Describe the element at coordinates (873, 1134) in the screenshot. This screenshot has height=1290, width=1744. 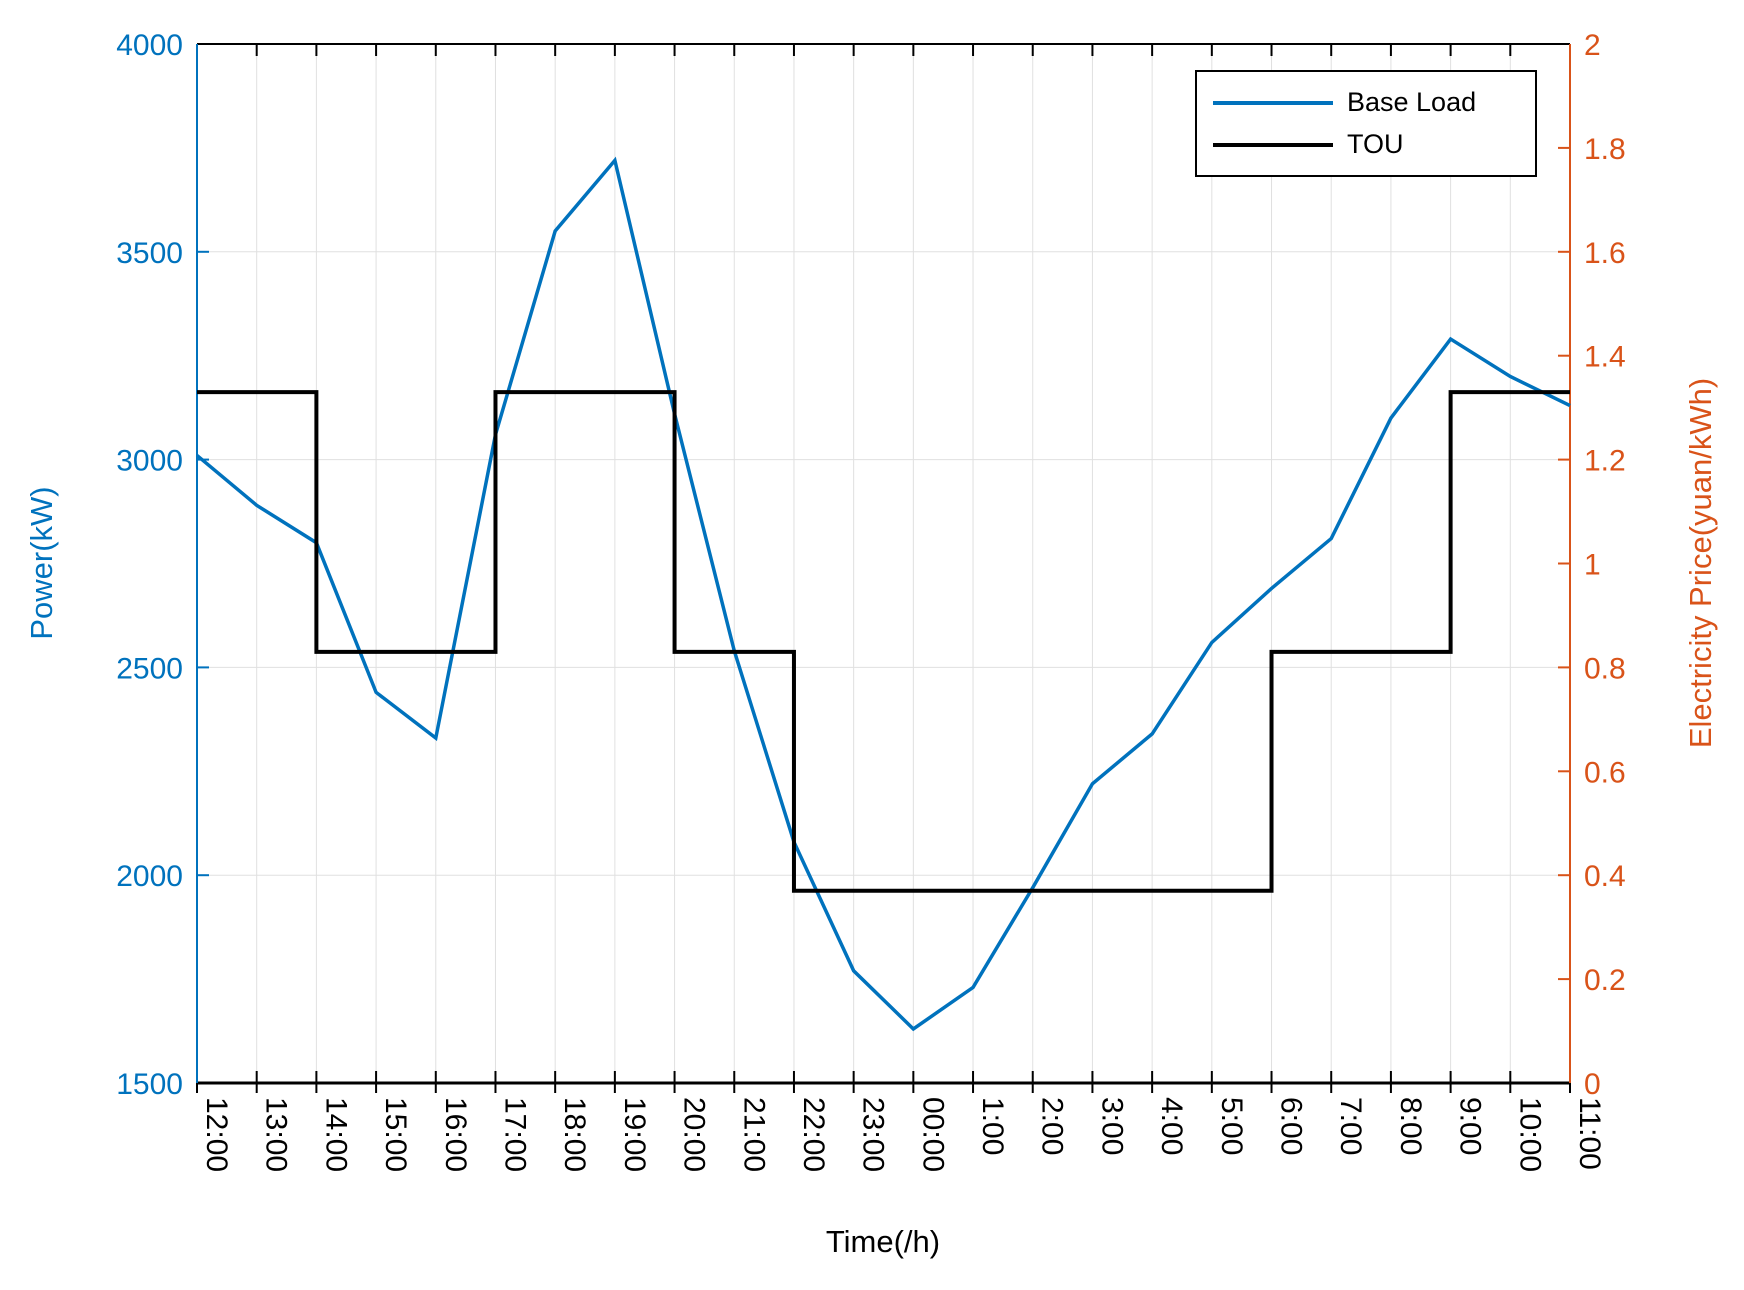
I see `x-tick-label: 23:00` at that location.